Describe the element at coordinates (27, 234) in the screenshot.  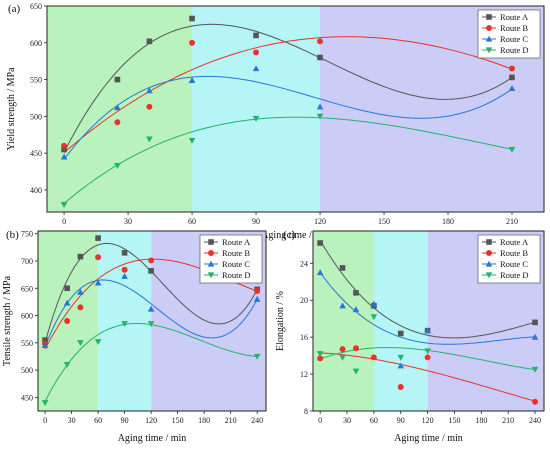
I see `y-tick-label: 750` at that location.